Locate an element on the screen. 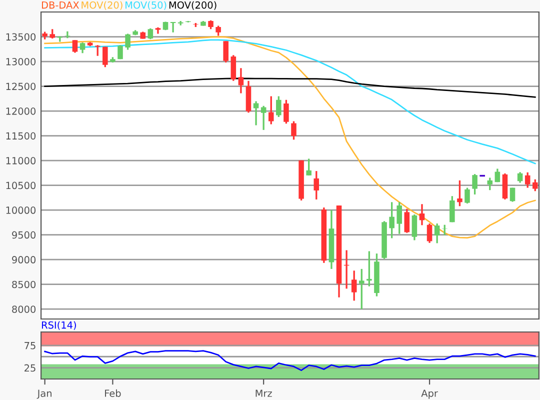 The height and width of the screenshot is (400, 540). y-tick-label: 11500 is located at coordinates (21, 136).